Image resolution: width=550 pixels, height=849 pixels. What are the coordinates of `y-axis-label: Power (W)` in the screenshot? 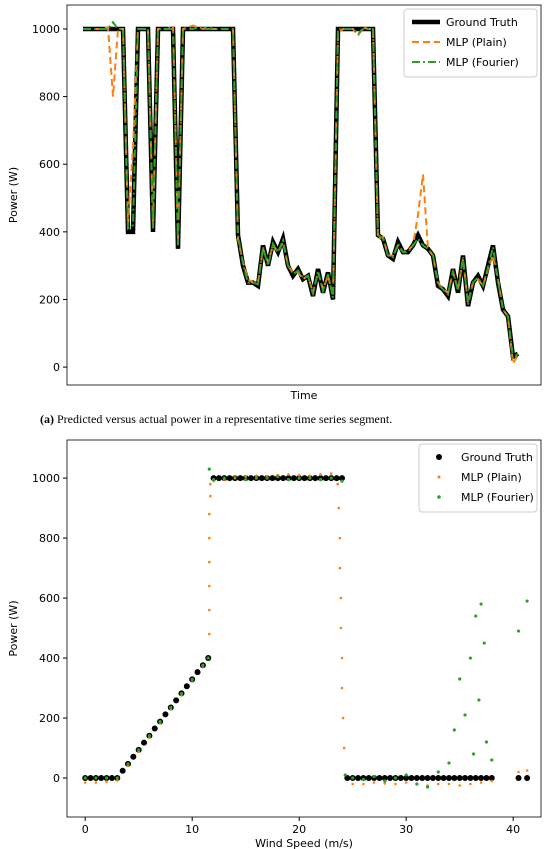 It's located at (13, 195).